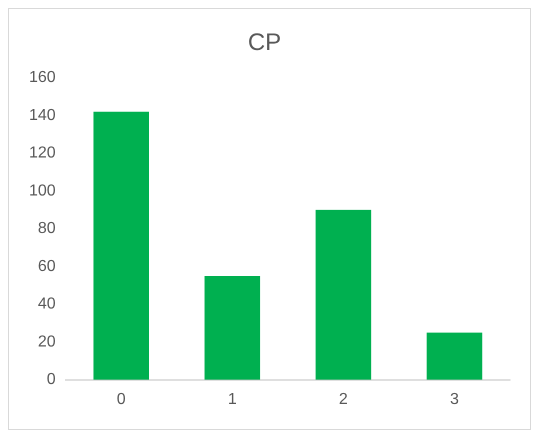 This screenshot has height=438, width=539. What do you see at coordinates (42, 191) in the screenshot?
I see `y-tick-label: 100` at bounding box center [42, 191].